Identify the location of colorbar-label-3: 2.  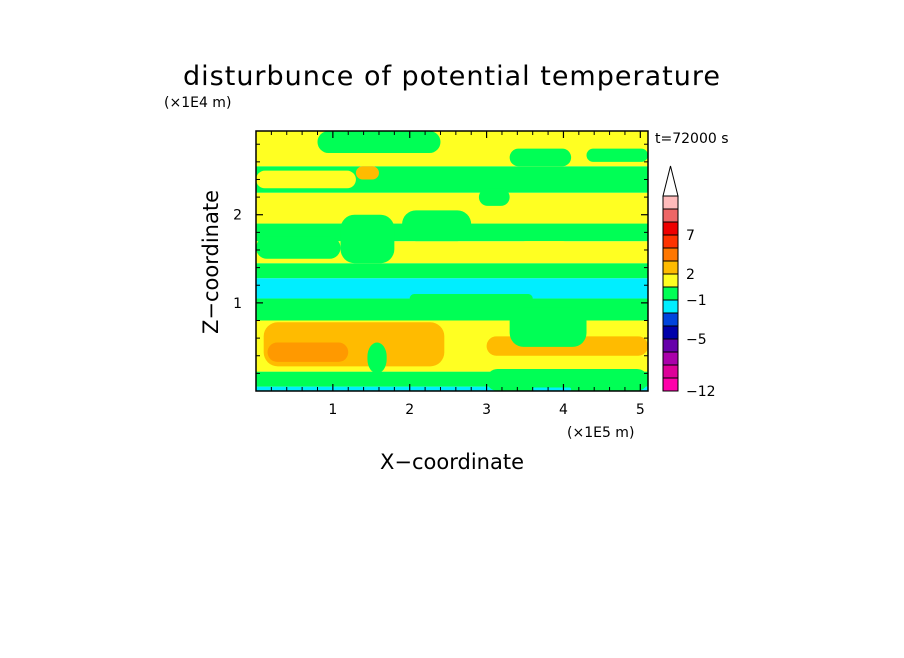
(690, 275).